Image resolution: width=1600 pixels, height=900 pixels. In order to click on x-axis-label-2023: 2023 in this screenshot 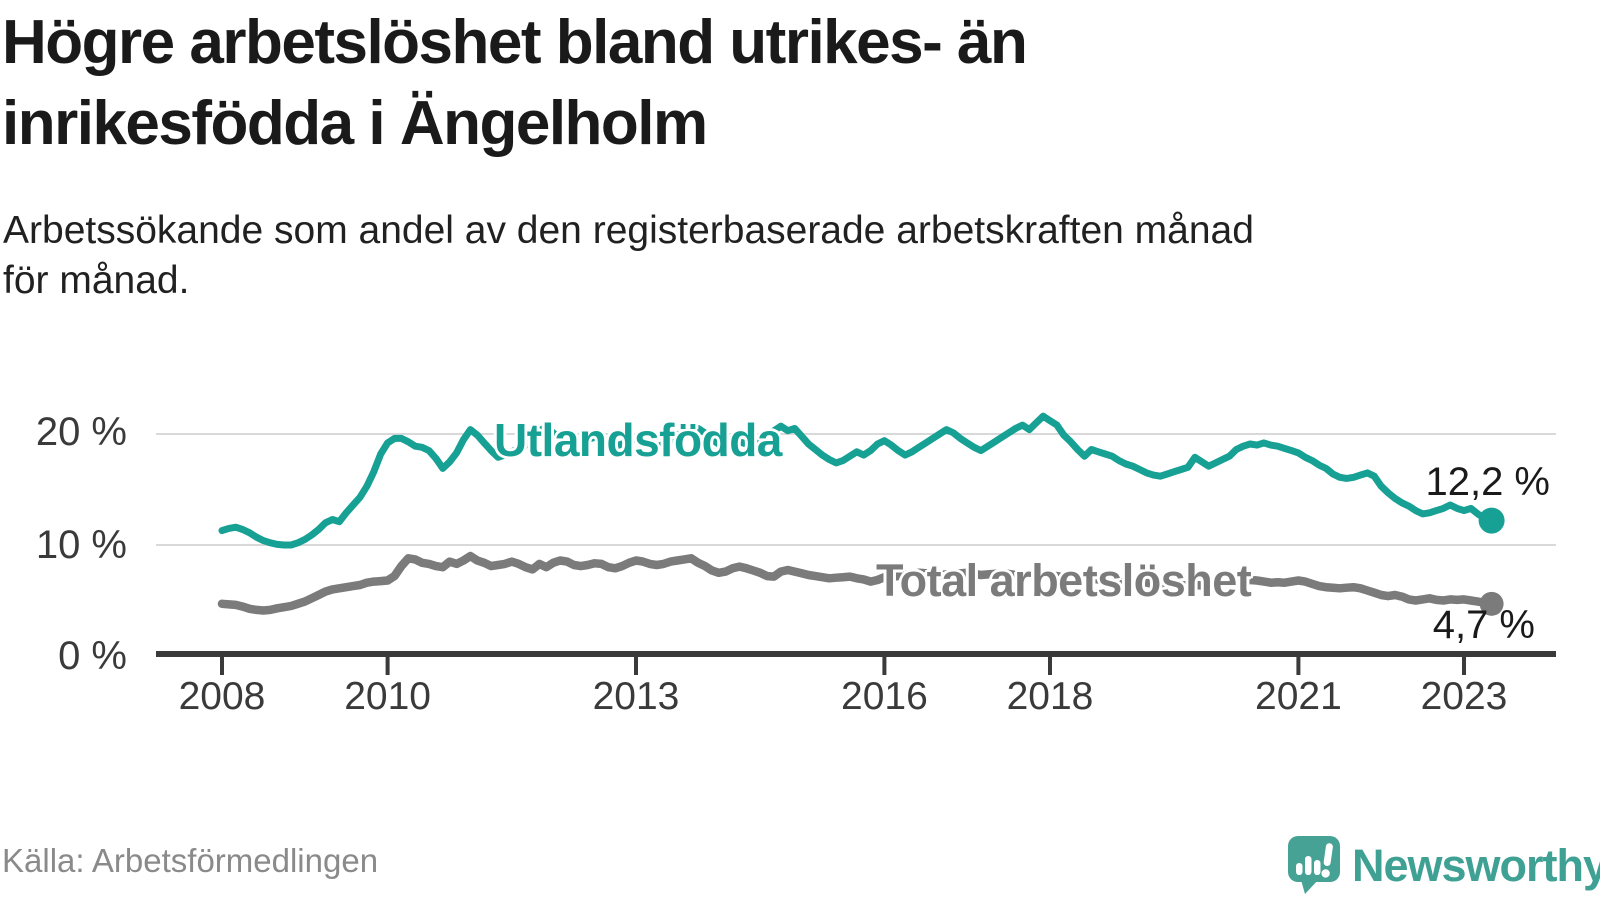, I will do `click(1464, 696)`.